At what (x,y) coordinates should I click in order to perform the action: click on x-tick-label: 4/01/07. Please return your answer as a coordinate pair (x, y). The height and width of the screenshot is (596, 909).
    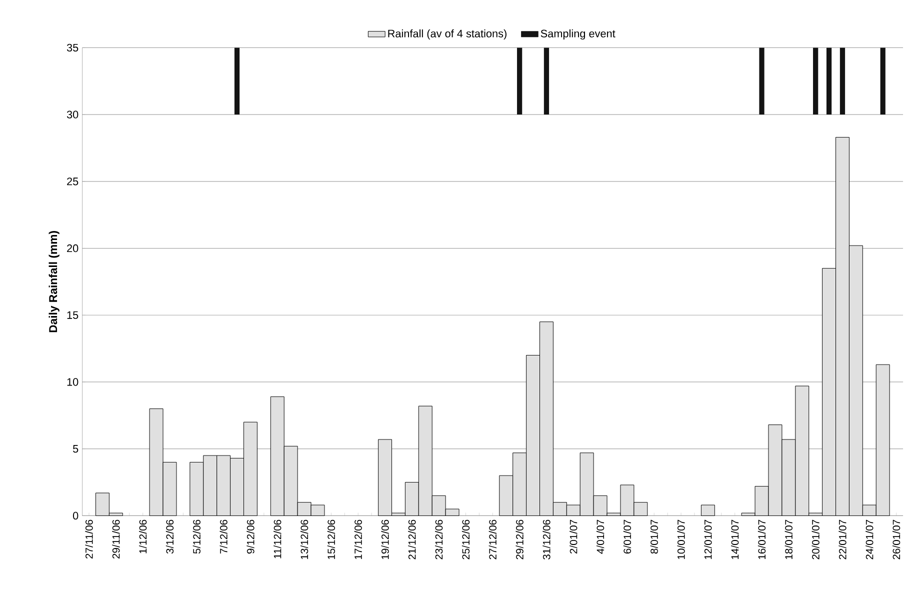
    Looking at the image, I should click on (600, 537).